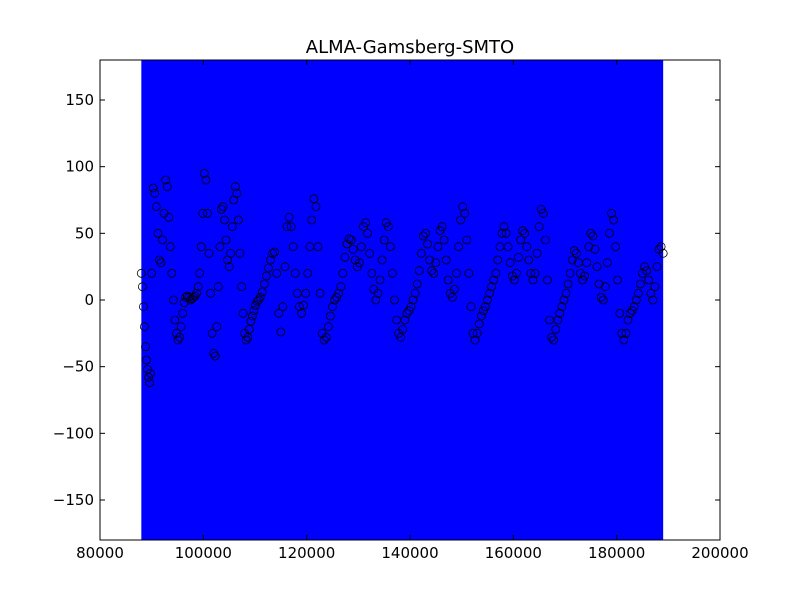 The image size is (800, 600). What do you see at coordinates (410, 47) in the screenshot?
I see `chart-title: ALMA-Gamsberg-SMTO` at bounding box center [410, 47].